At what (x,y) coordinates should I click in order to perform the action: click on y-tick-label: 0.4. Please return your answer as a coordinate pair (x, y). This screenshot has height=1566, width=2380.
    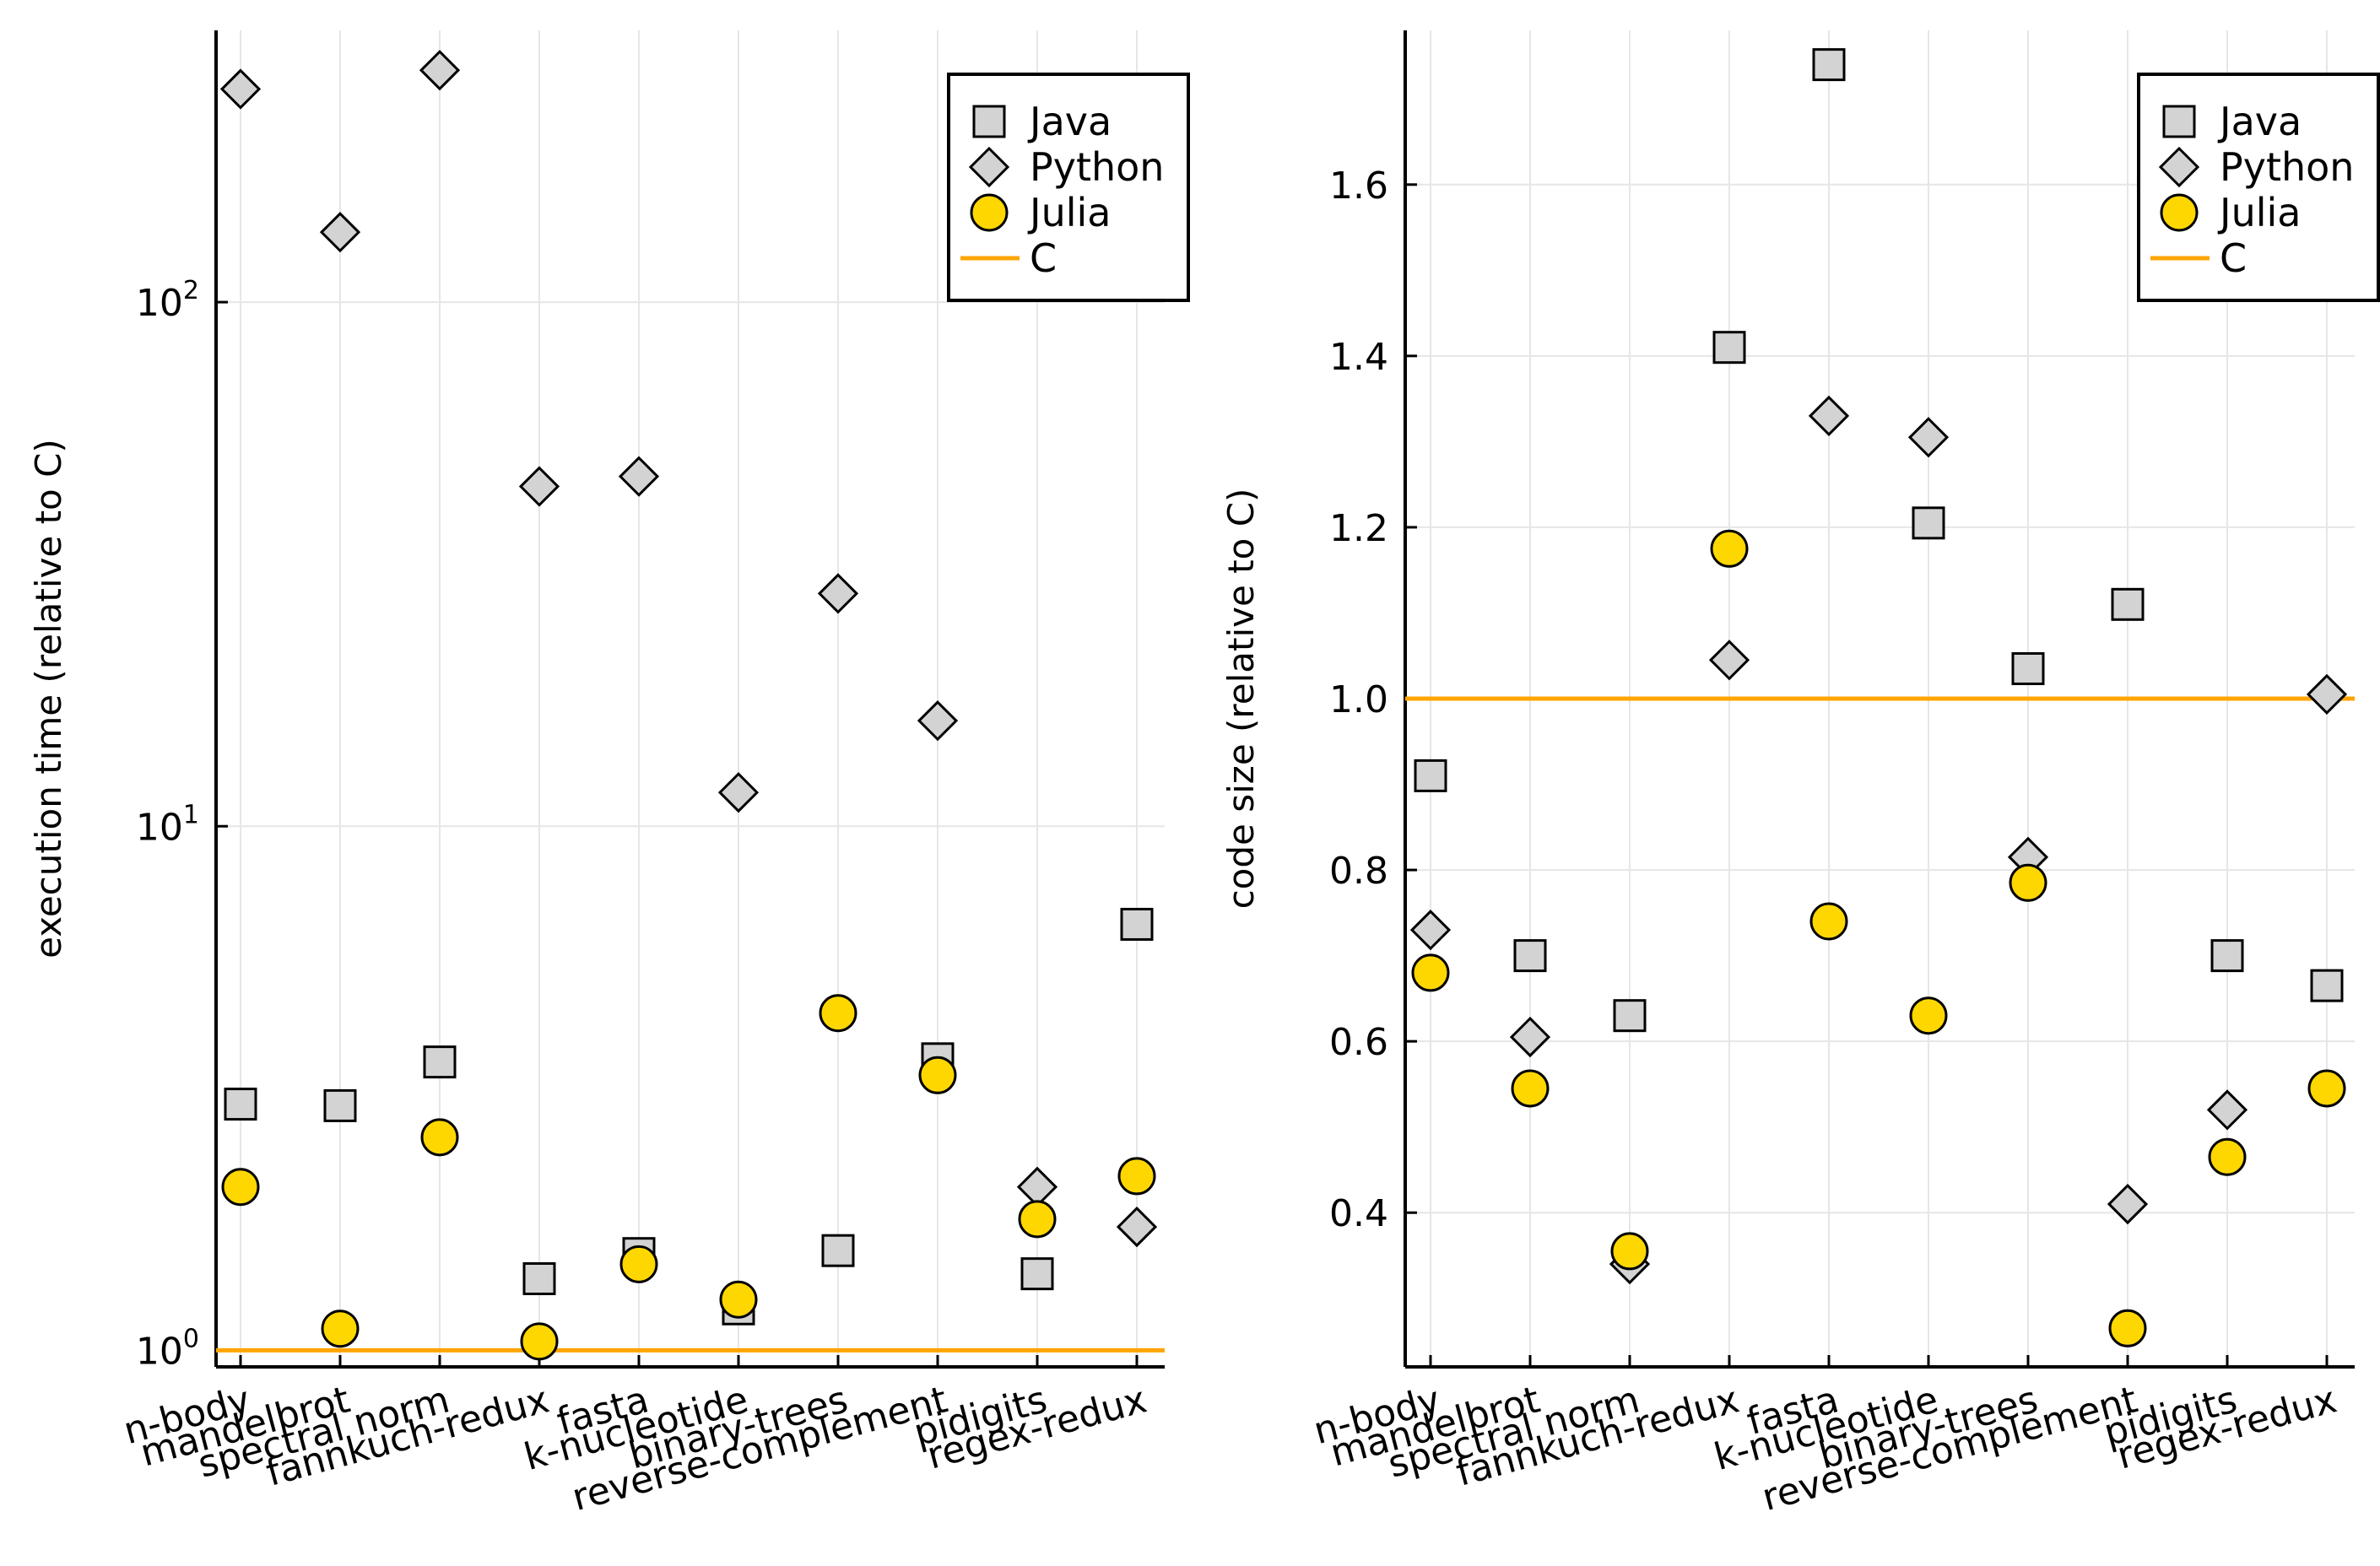
    Looking at the image, I should click on (1358, 1213).